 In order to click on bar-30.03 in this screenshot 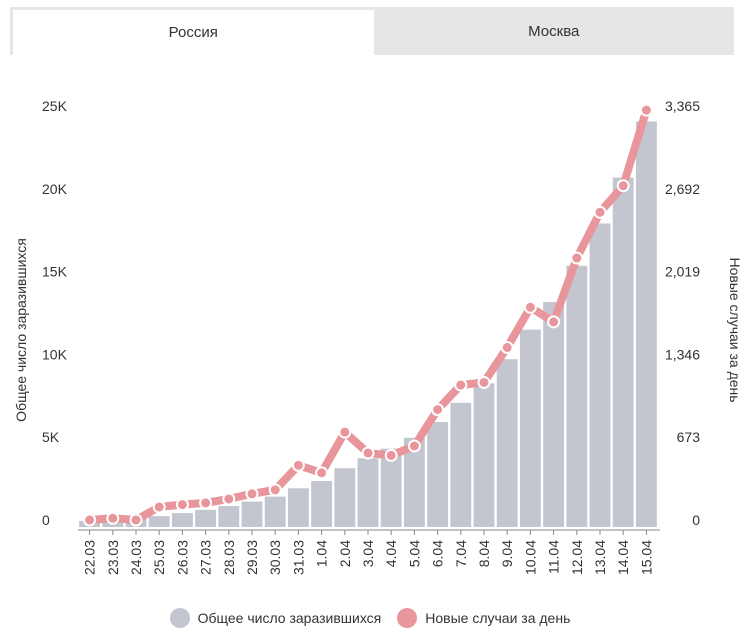, I will do `click(275, 511)`.